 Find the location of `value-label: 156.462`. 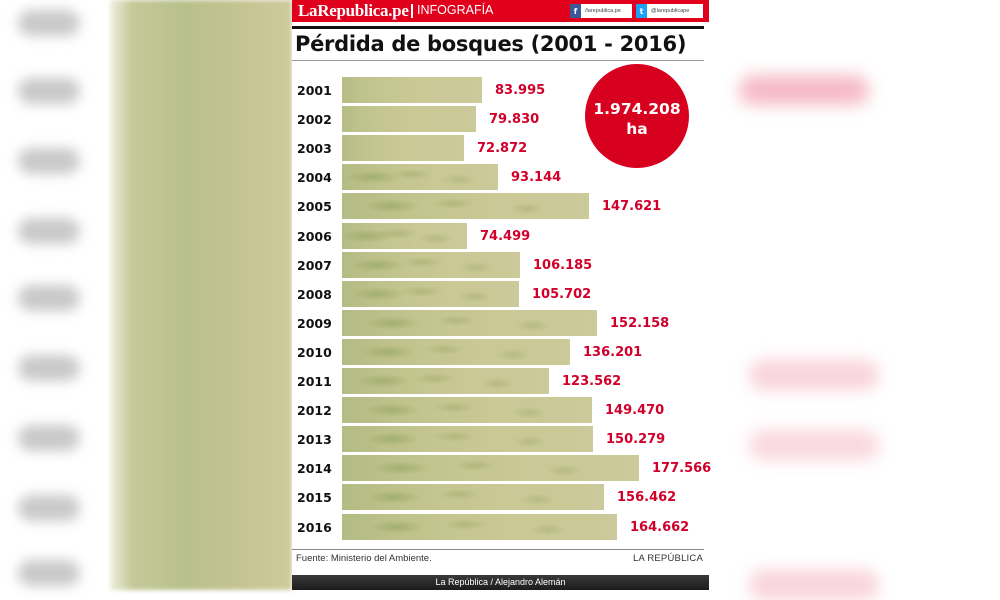

value-label: 156.462 is located at coordinates (647, 498).